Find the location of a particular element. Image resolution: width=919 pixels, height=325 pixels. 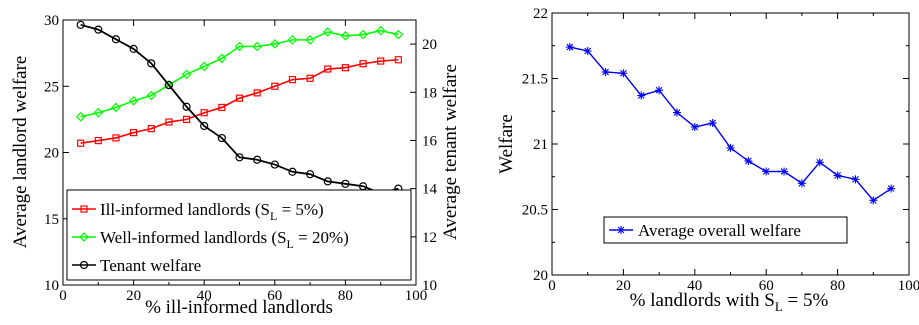

left-x-tick-label: 100 is located at coordinates (416, 296).